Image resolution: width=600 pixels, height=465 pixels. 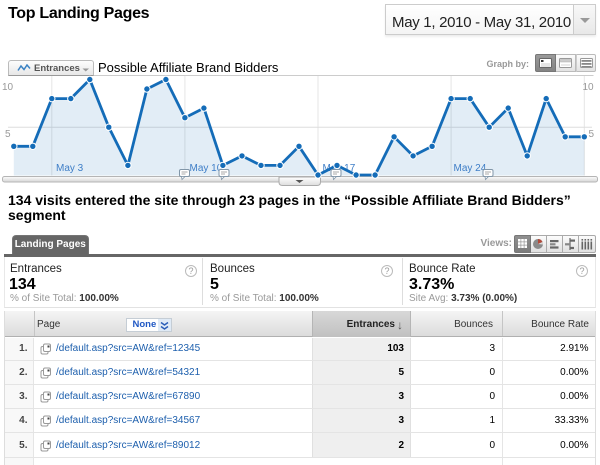 I want to click on svg-text: May 17, so click(x=339, y=168).